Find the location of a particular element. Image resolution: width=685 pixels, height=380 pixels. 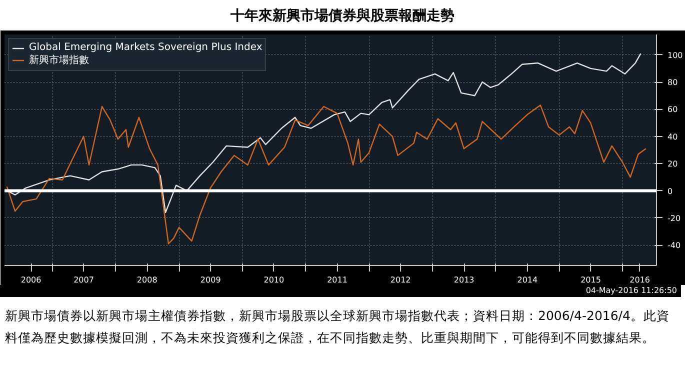

y-tick-label: 0 is located at coordinates (670, 191).